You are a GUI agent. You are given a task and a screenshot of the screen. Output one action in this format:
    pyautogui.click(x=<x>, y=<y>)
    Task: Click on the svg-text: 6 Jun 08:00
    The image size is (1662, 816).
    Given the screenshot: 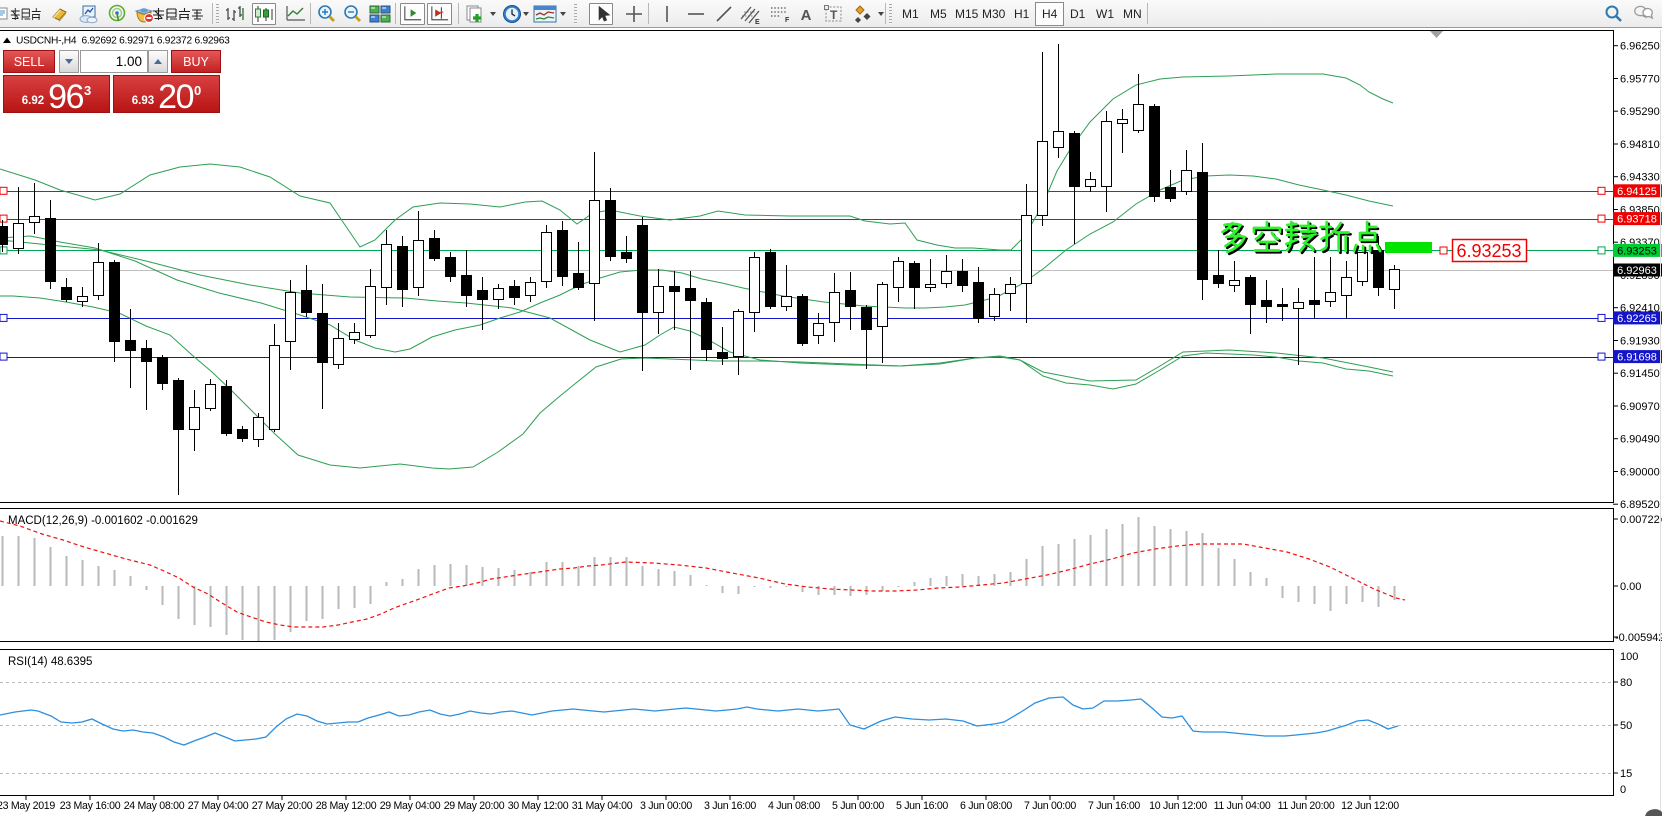 What is the action you would take?
    pyautogui.click(x=986, y=806)
    